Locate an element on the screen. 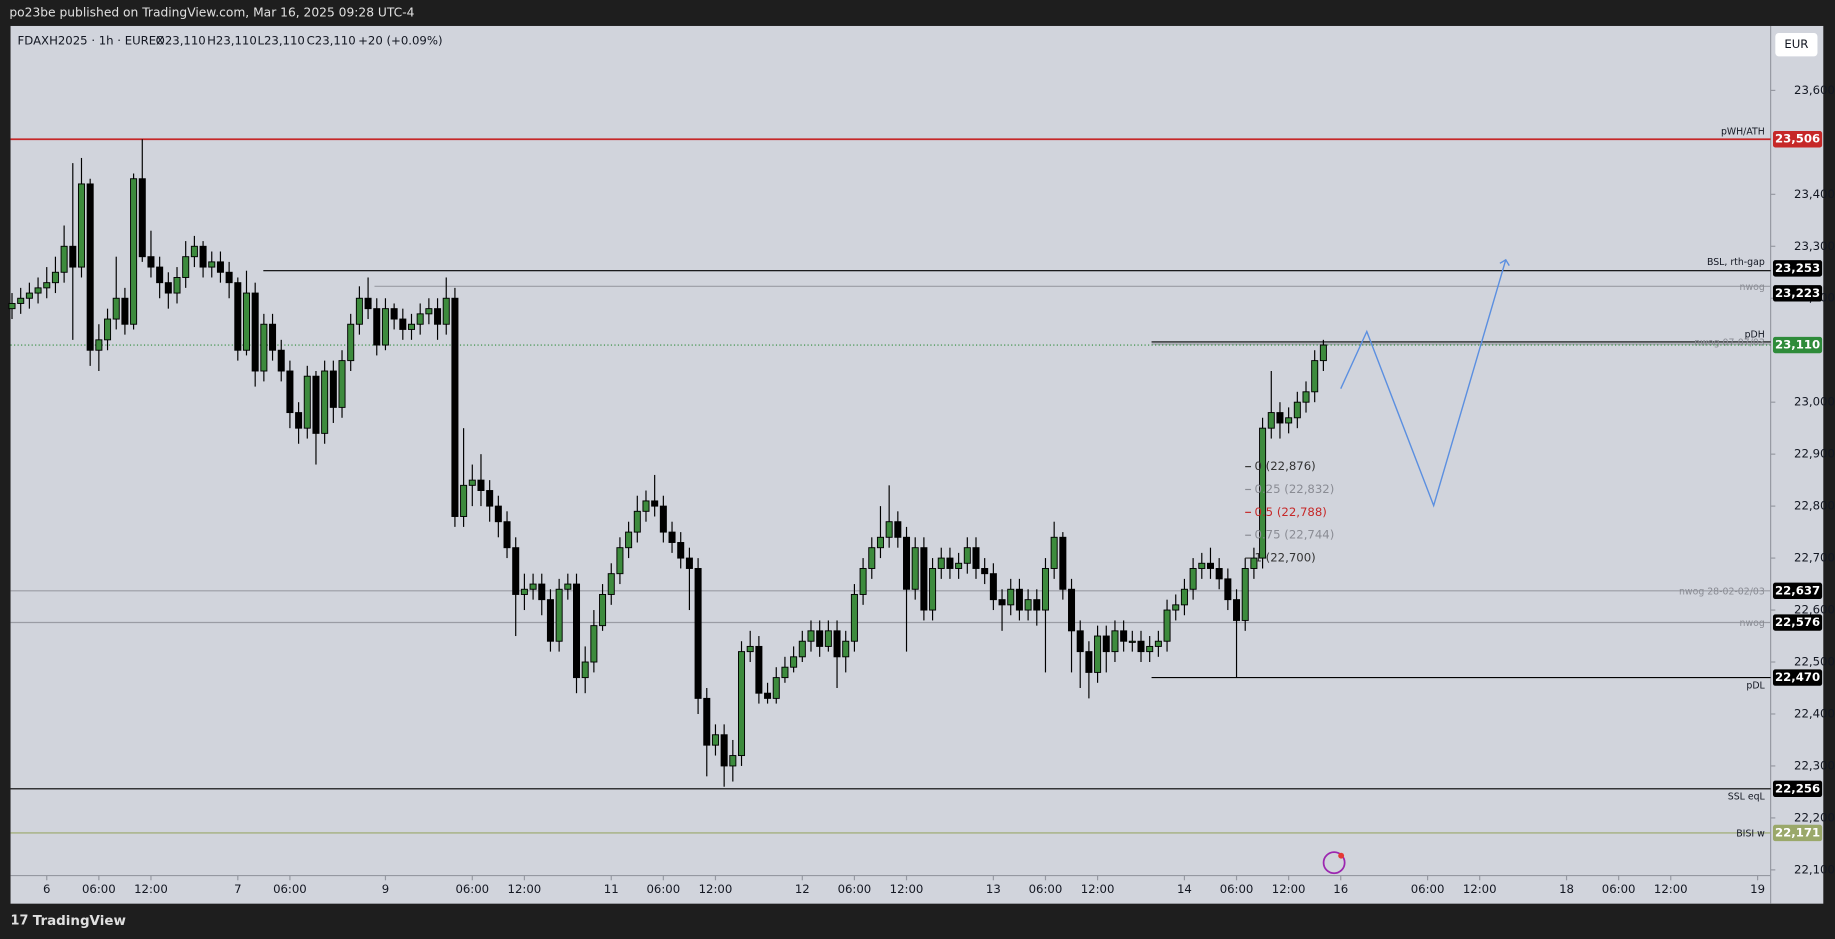  price-tag-label: 22,256 is located at coordinates (1797, 788).